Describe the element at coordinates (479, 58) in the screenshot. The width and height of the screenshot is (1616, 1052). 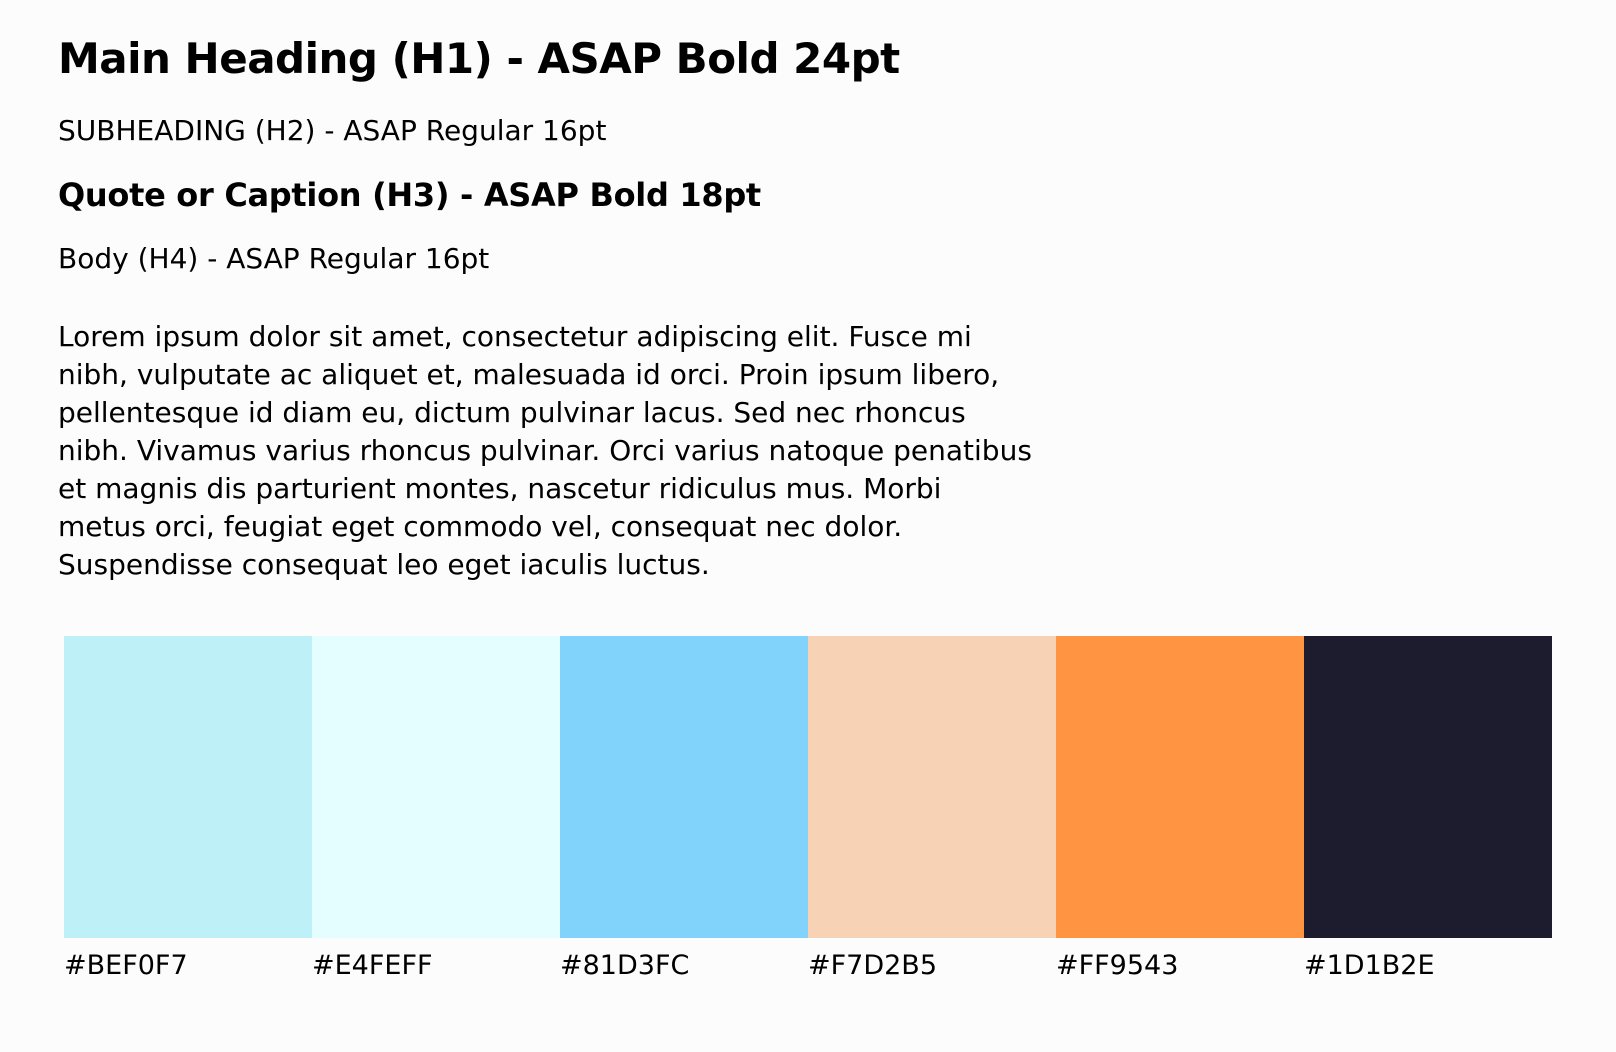
I see `main-heading: Main Heading (H1) - ASAP Bold 24pt` at that location.